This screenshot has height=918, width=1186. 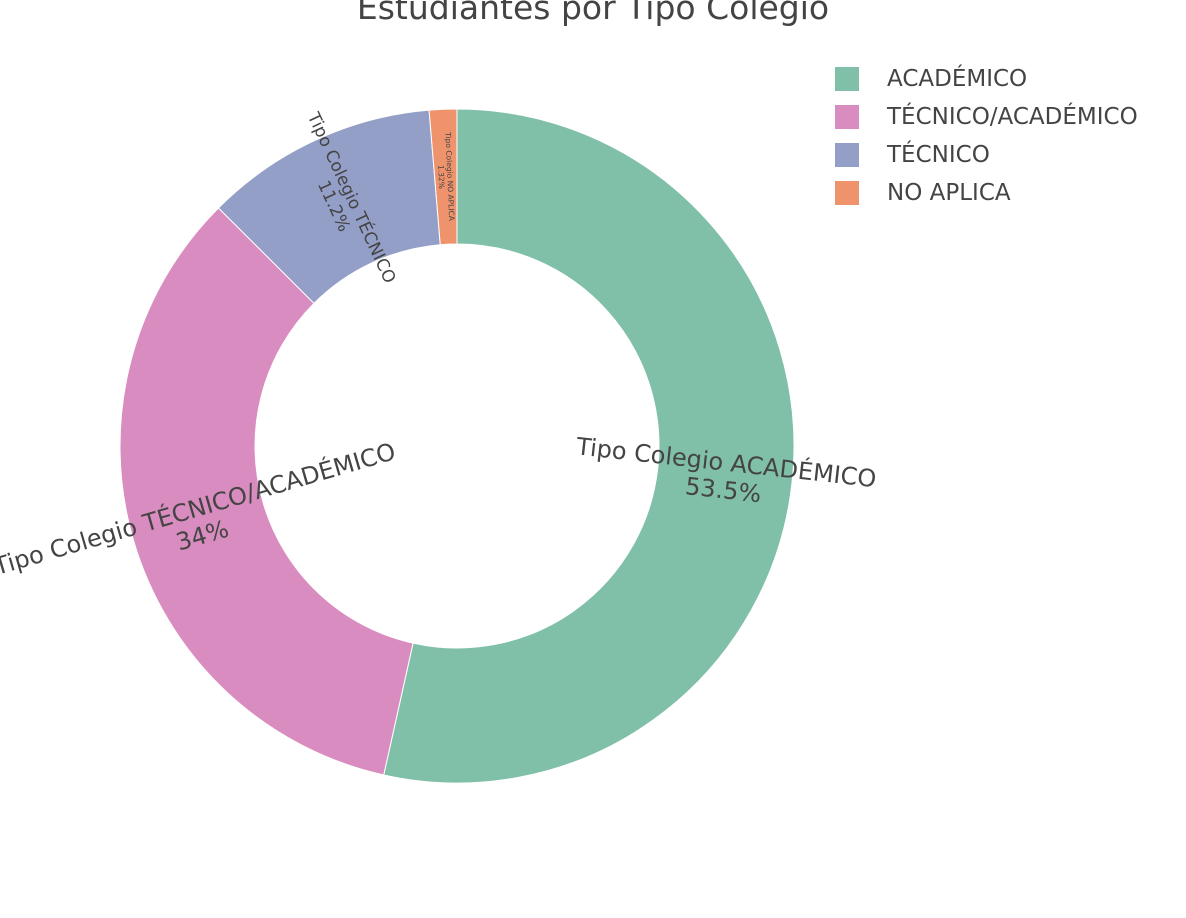 I want to click on legend-label: ACADÉMICO, so click(x=957, y=79).